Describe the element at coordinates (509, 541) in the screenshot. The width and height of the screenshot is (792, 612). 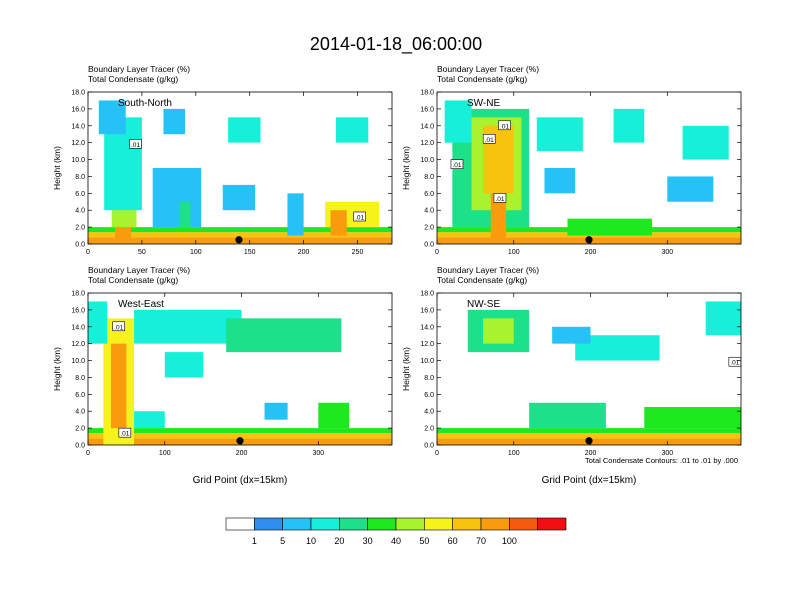
I see `colorbar-label: 100` at that location.